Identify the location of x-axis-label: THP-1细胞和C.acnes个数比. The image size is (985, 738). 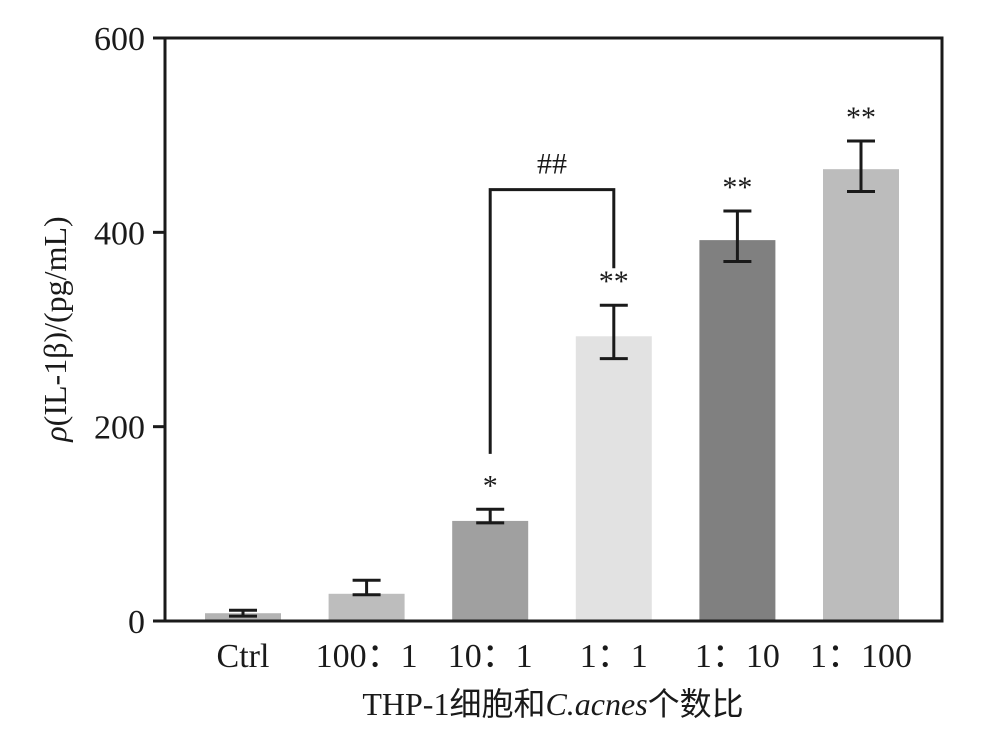
(552, 704).